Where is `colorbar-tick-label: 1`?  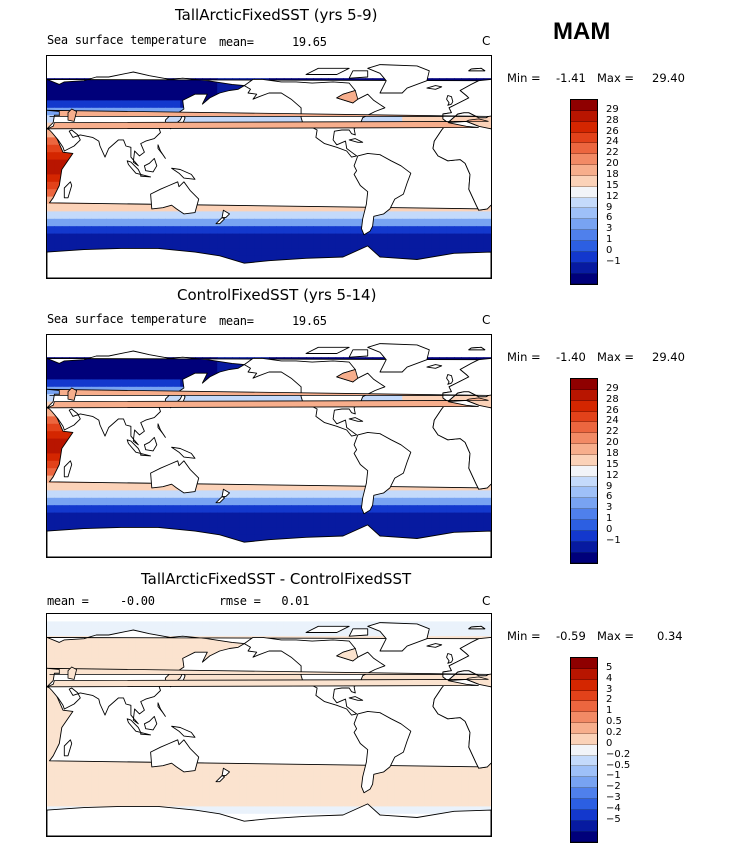
colorbar-tick-label: 1 is located at coordinates (609, 711).